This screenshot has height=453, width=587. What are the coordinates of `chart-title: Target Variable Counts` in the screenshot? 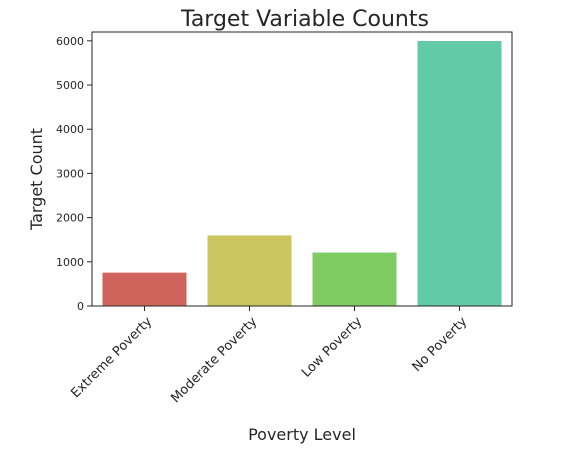 It's located at (304, 19).